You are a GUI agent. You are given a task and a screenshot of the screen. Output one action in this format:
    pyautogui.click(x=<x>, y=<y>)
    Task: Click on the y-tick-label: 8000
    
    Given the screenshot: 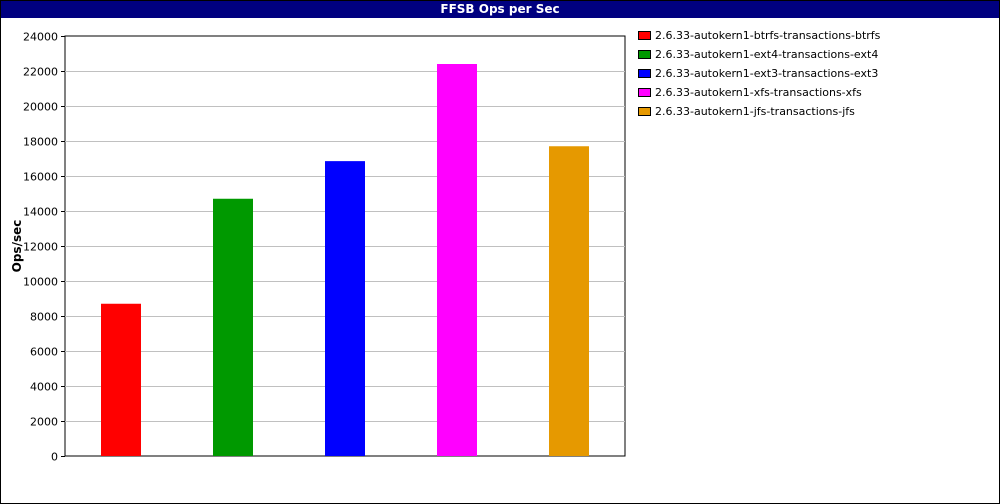 What is the action you would take?
    pyautogui.click(x=44, y=317)
    